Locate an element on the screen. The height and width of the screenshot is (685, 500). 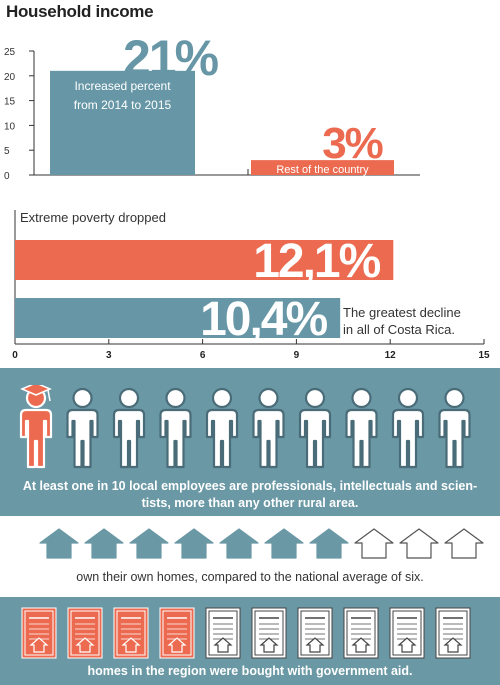
mortarboard is located at coordinates (36, 390).